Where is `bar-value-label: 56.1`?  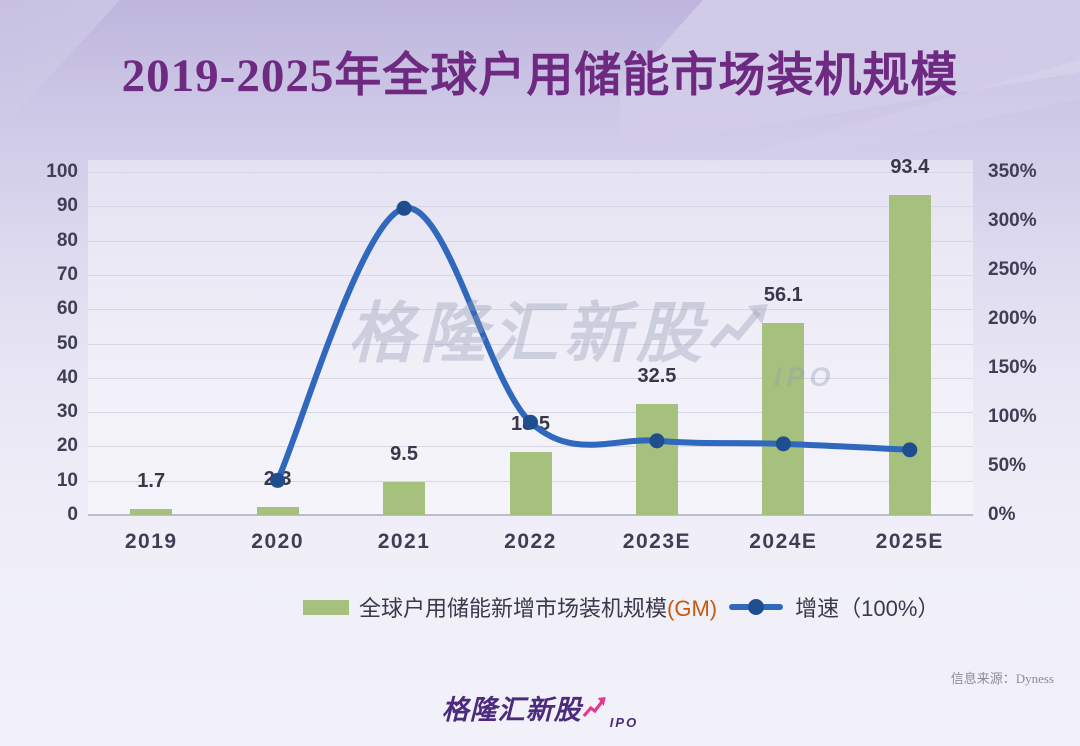
bar-value-label: 56.1 is located at coordinates (783, 294).